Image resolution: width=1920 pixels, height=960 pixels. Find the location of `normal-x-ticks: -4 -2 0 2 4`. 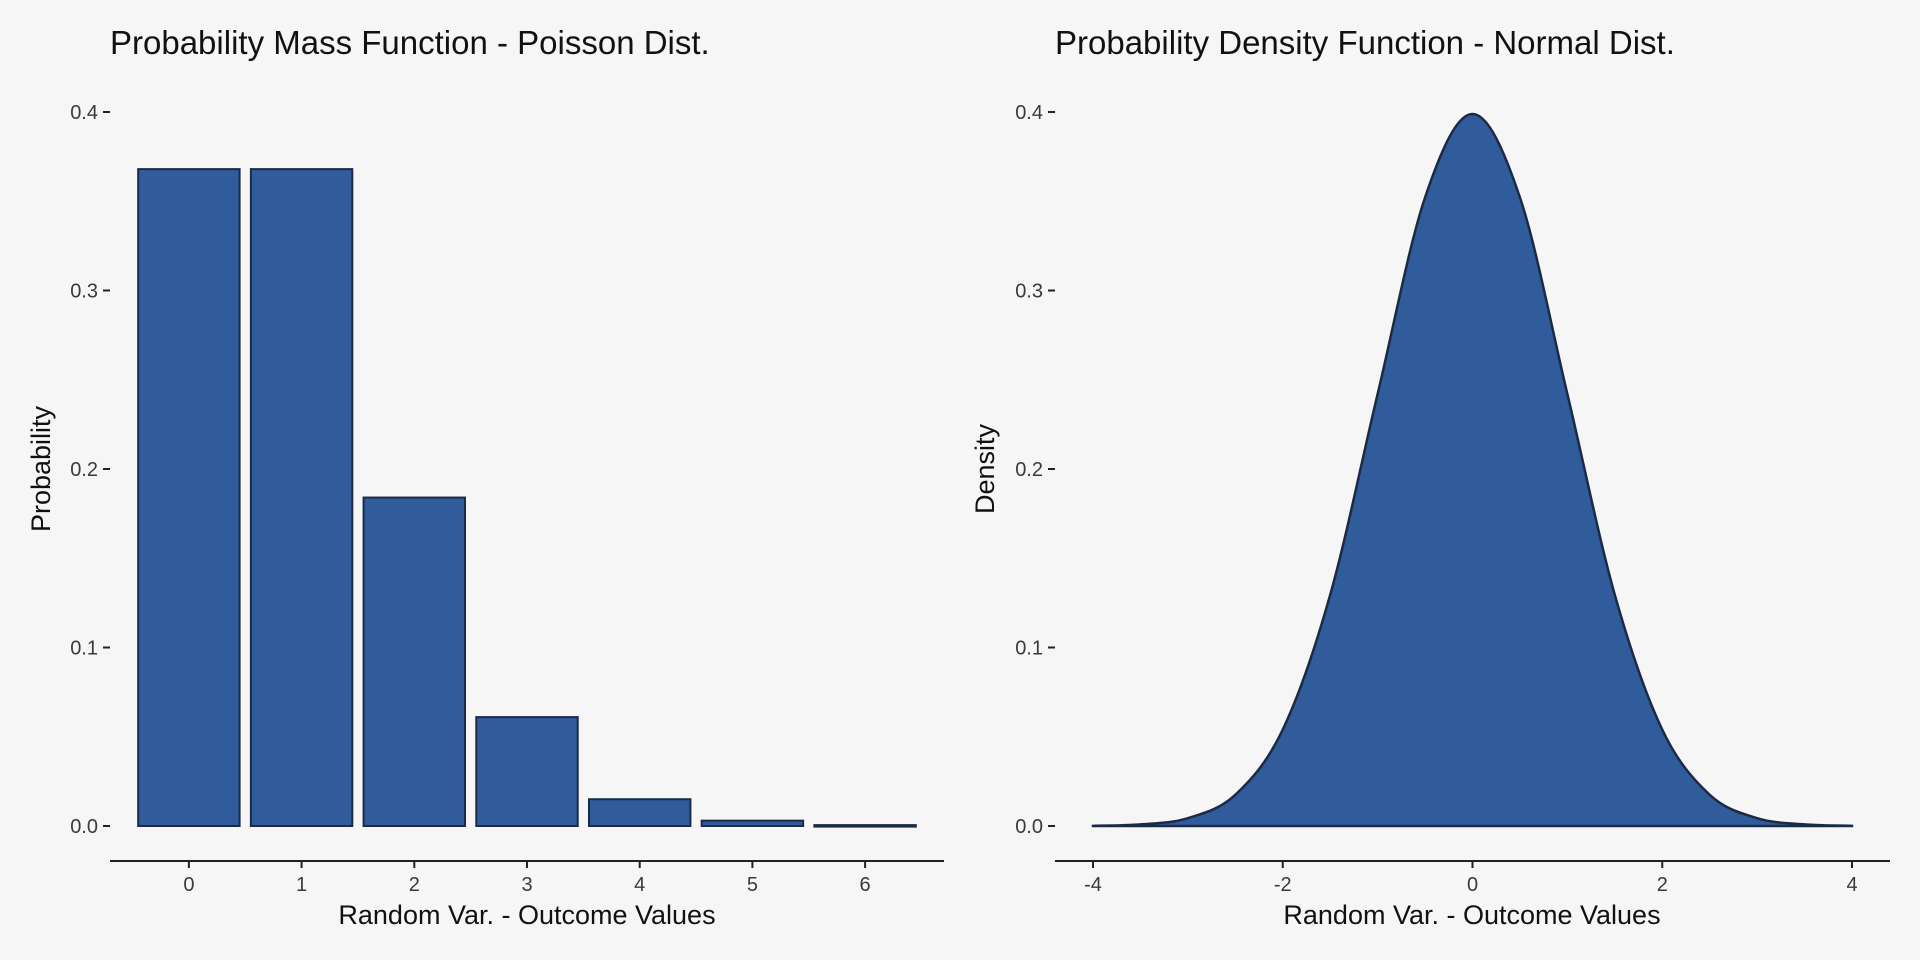

normal-x-ticks: -4 -2 0 2 4 is located at coordinates (1471, 878).